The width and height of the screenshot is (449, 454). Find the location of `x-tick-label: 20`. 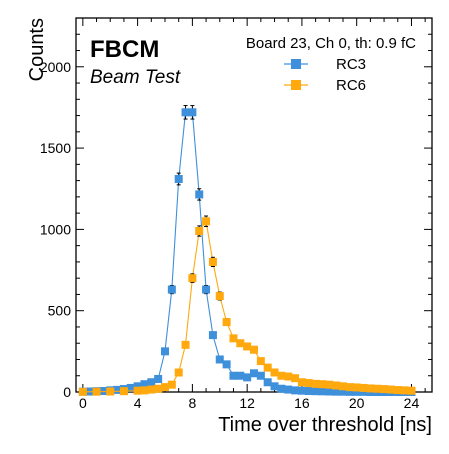

x-tick-label: 20 is located at coordinates (357, 403).